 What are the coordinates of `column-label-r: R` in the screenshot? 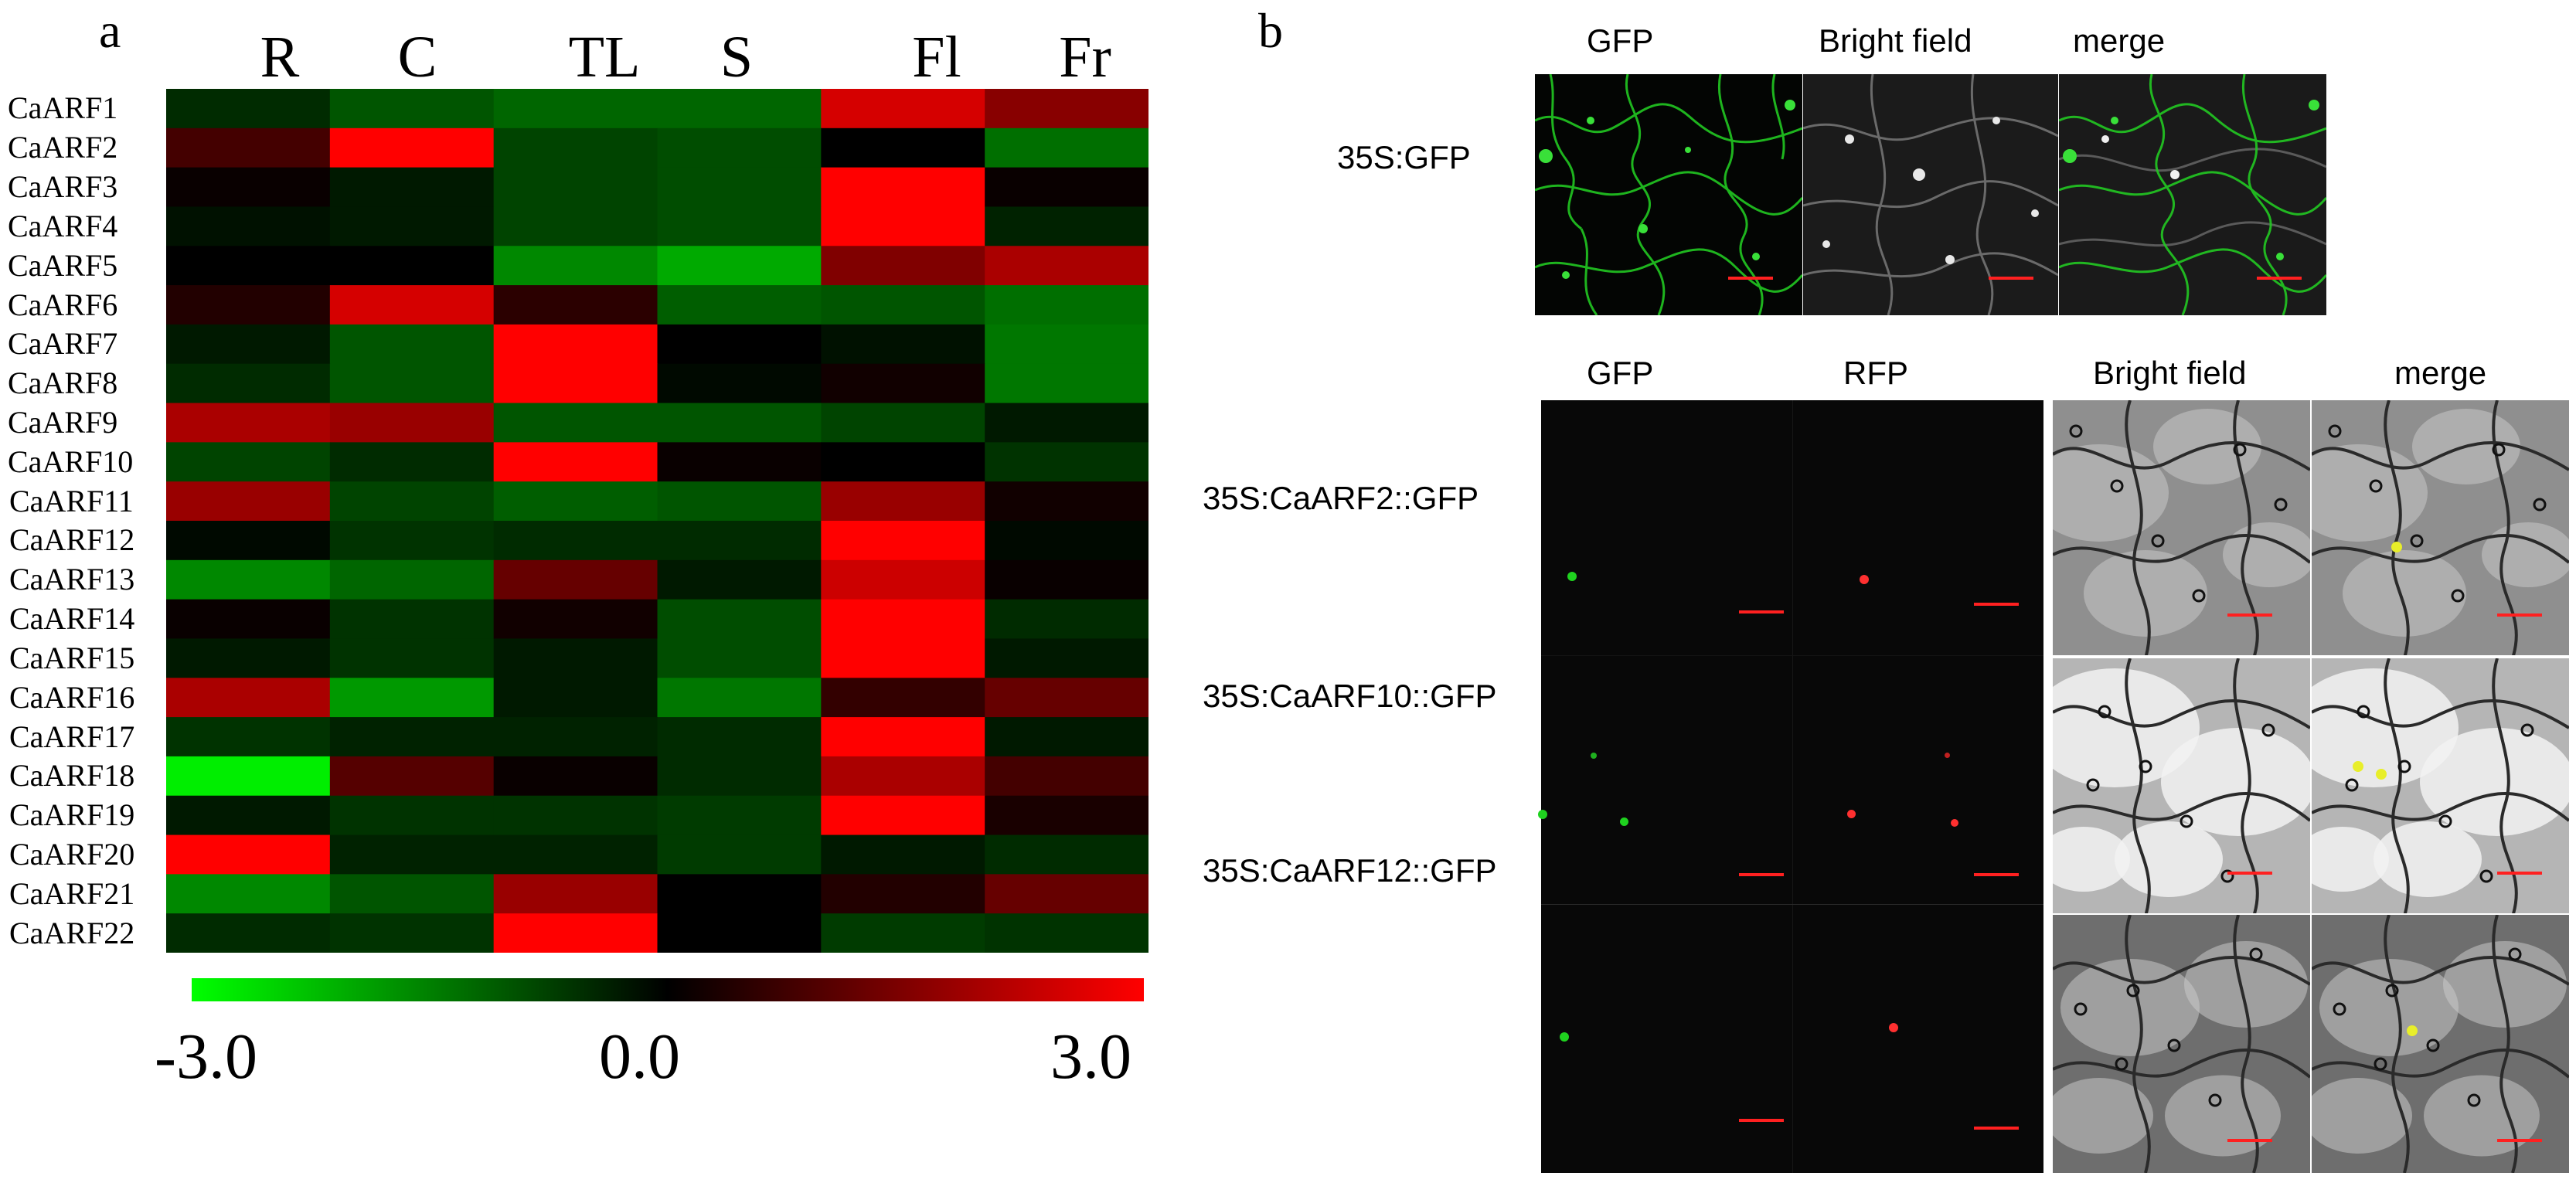 It's located at (280, 57).